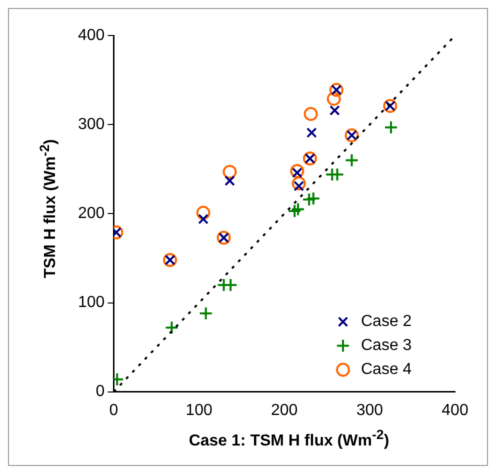 The height and width of the screenshot is (474, 496). What do you see at coordinates (455, 410) in the screenshot?
I see `x-tick-label: 400` at bounding box center [455, 410].